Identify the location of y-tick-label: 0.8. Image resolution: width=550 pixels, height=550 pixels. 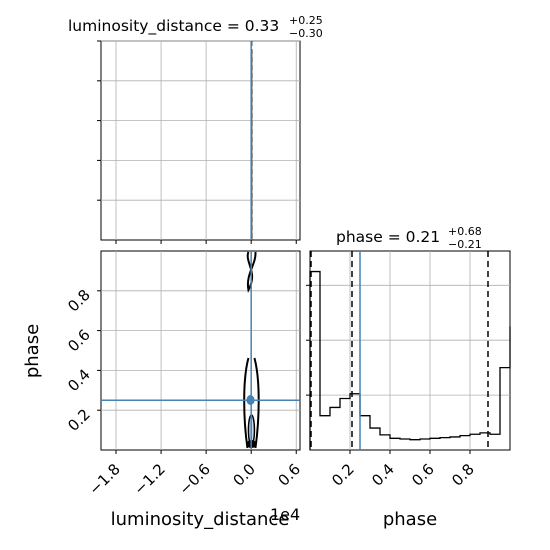
(79, 301).